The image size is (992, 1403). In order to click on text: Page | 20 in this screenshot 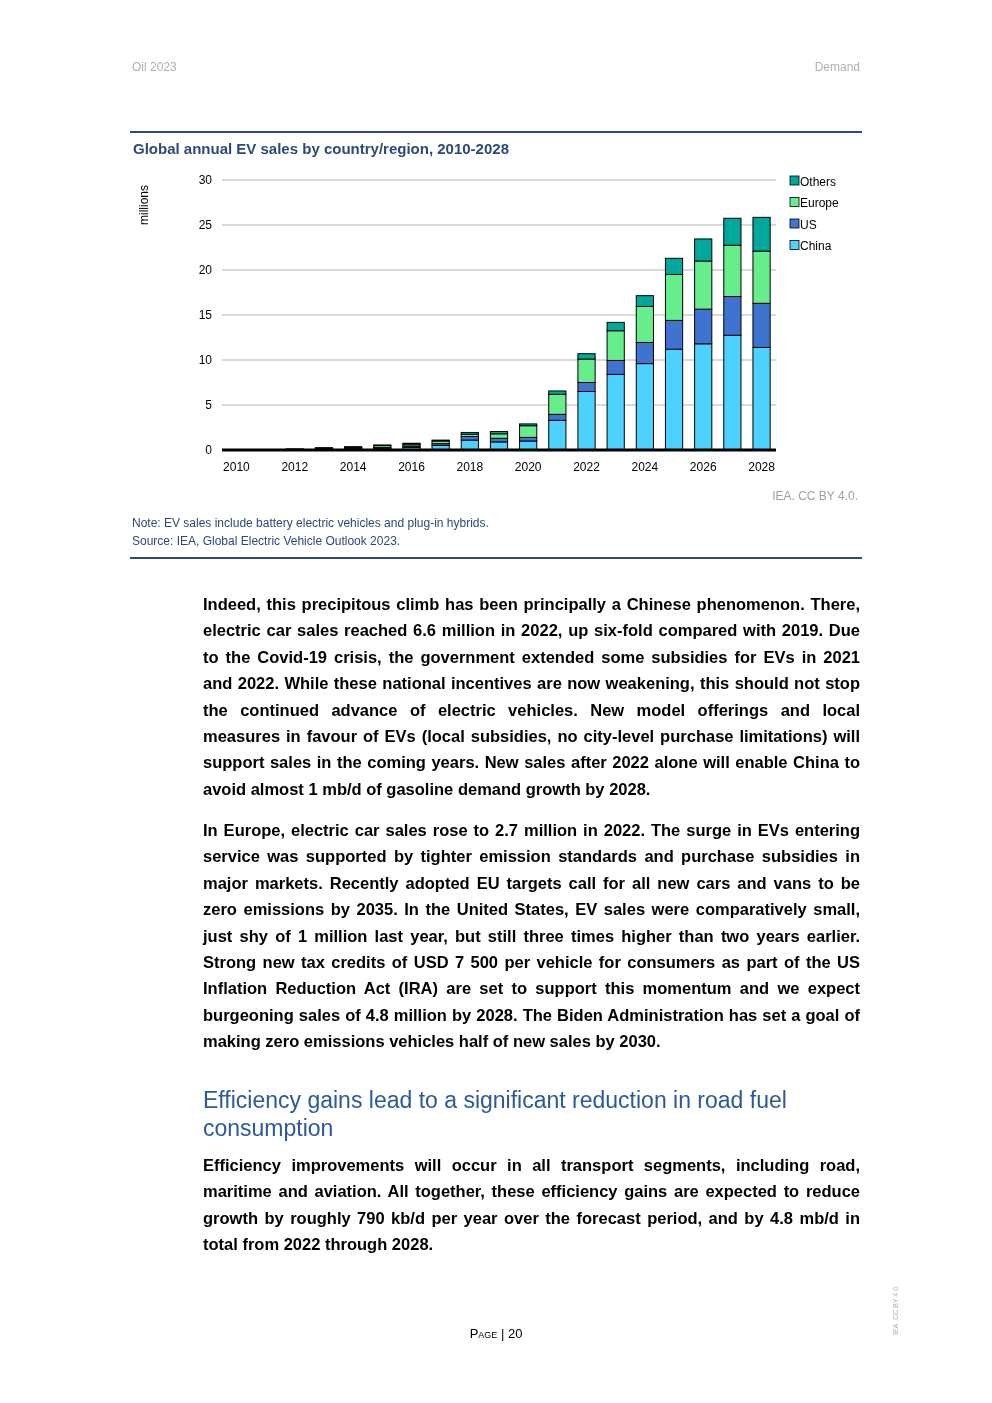, I will do `click(496, 1333)`.